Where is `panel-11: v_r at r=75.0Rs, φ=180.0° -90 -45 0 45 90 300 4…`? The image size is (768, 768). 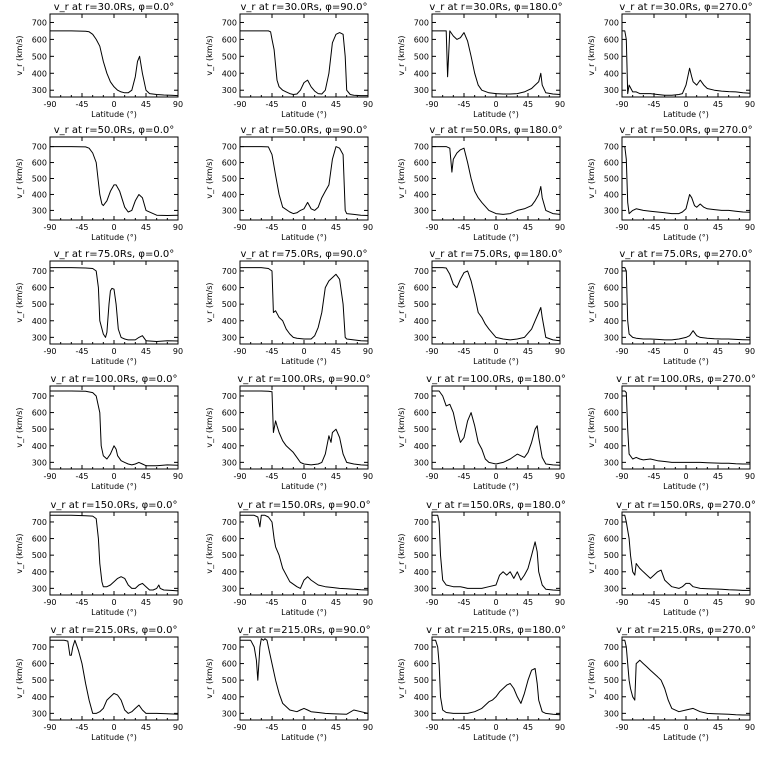 panel-11: v_r at r=75.0Rs, φ=180.0° -90 -45 0 45 90 300 4… is located at coordinates (481, 307).